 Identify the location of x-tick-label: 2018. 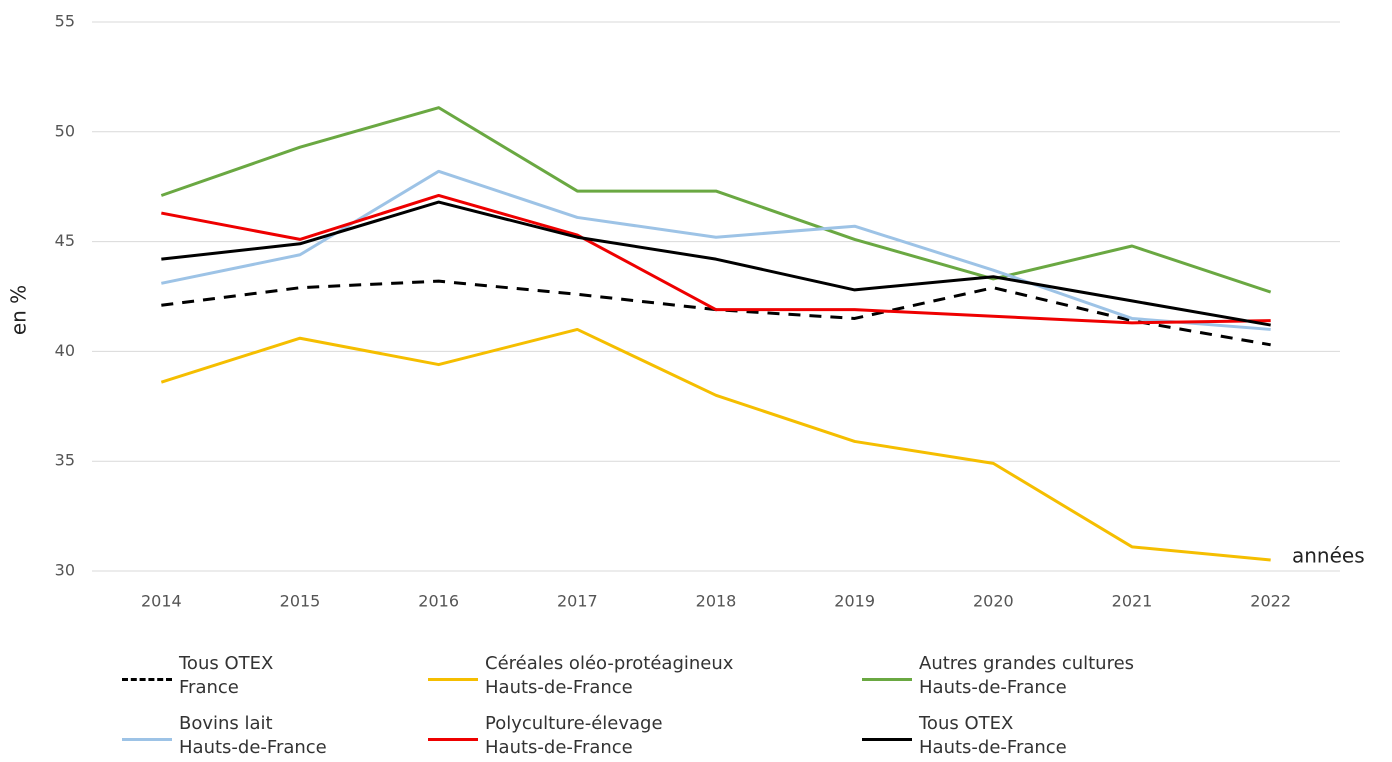
(716, 601).